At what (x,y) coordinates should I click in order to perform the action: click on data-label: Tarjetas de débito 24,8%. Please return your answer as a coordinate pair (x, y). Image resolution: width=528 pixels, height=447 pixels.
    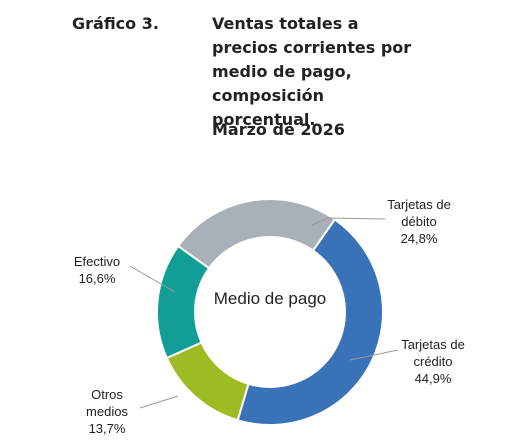
    Looking at the image, I should click on (419, 221).